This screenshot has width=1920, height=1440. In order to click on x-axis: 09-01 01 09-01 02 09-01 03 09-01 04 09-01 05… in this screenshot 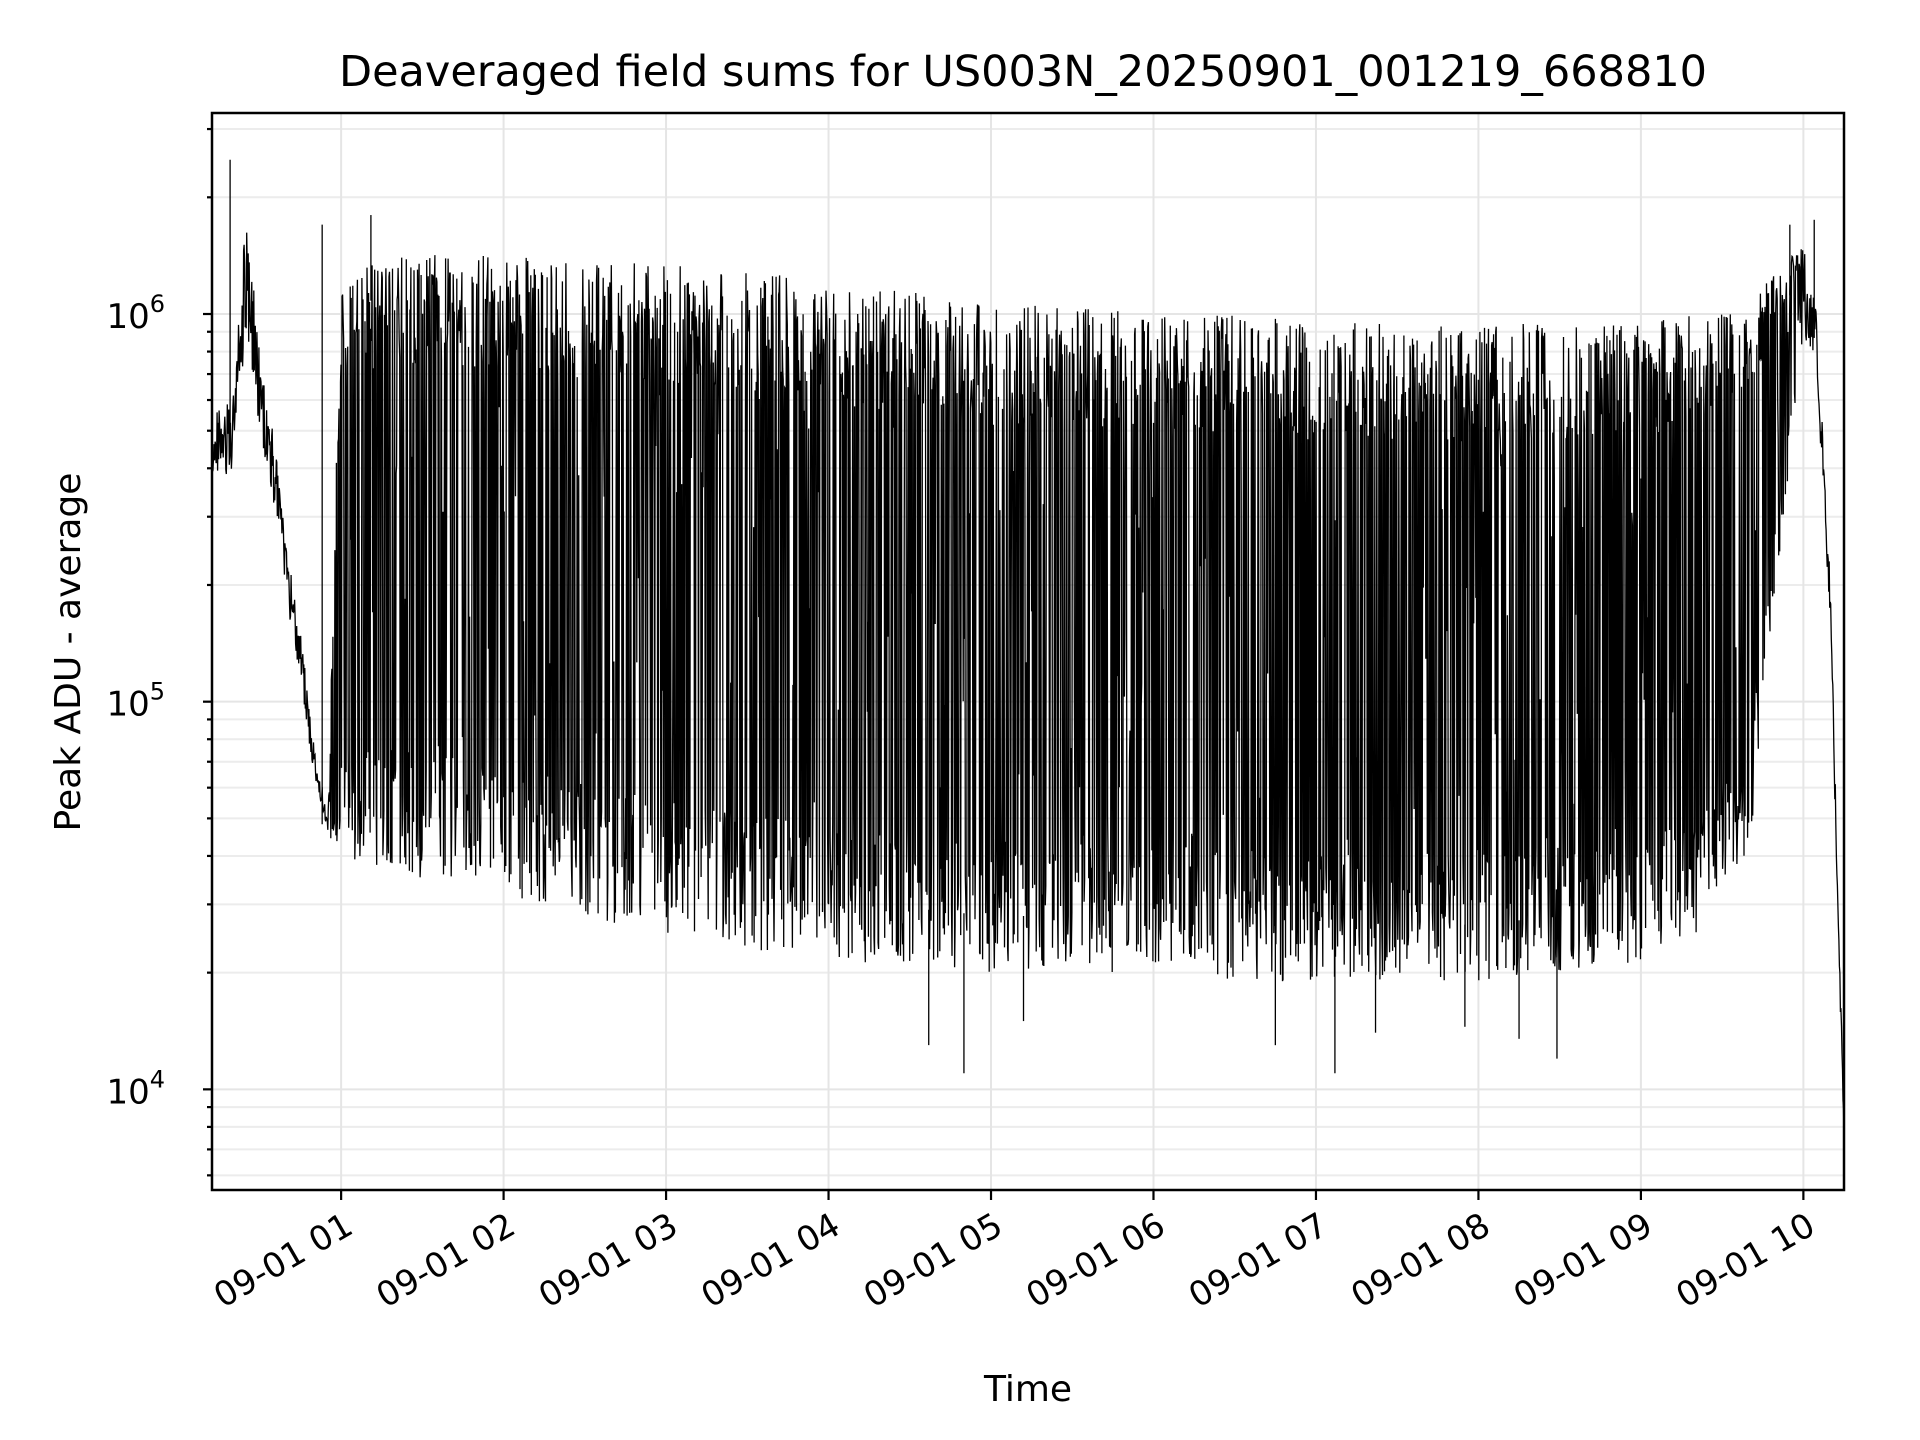, I will do `click(1014, 1253)`.